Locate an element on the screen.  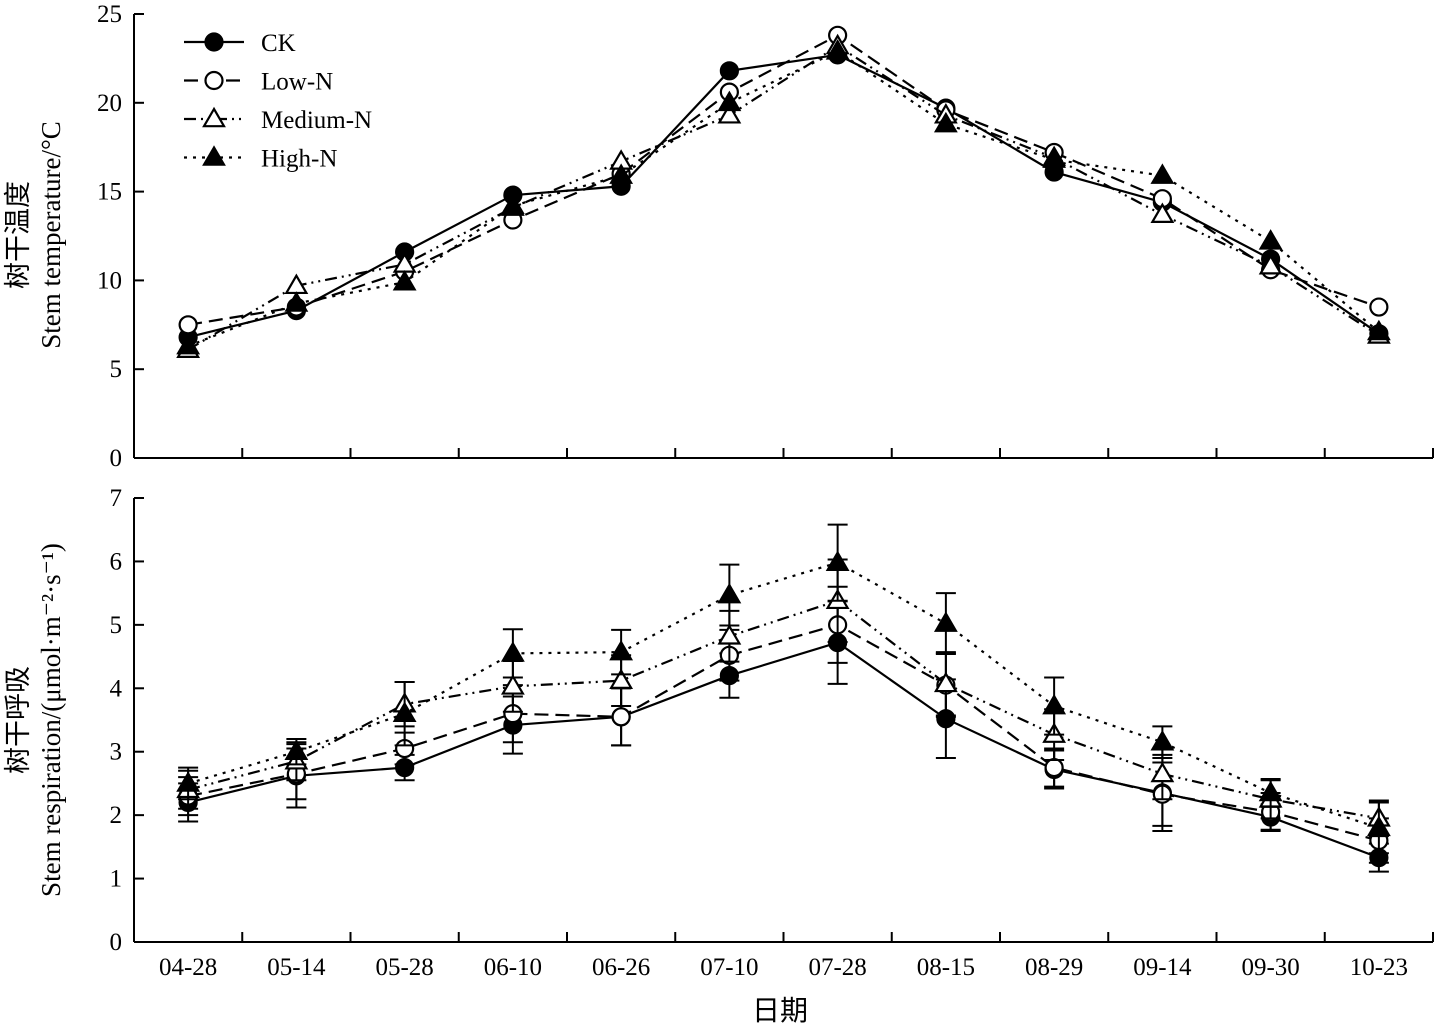
x-tick-label: 08-29 is located at coordinates (1054, 967).